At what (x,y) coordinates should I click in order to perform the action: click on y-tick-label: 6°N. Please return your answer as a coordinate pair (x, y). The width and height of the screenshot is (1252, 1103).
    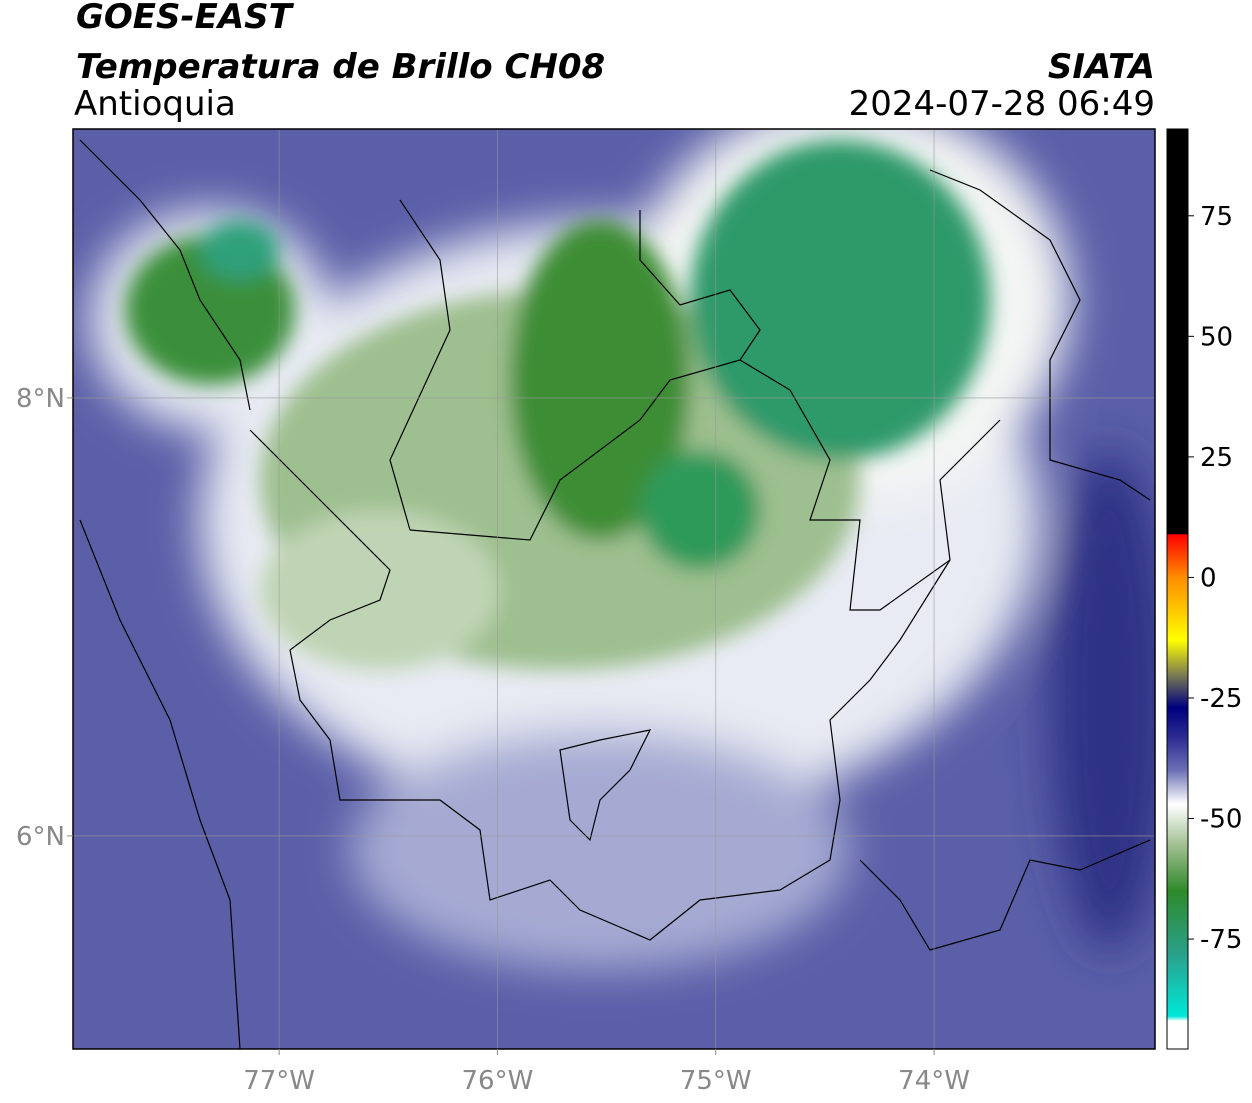
    Looking at the image, I should click on (40, 837).